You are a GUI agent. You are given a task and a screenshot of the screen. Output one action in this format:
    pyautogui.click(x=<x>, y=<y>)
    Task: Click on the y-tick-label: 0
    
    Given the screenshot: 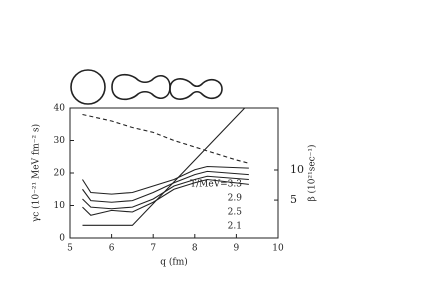 What is the action you would take?
    pyautogui.click(x=62, y=239)
    